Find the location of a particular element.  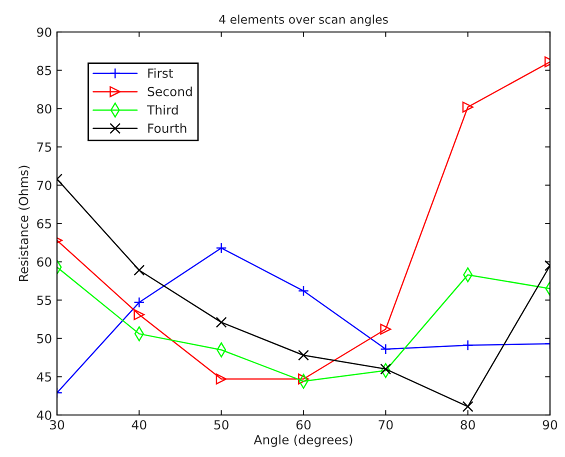

x-tick-label: 30 is located at coordinates (57, 425).